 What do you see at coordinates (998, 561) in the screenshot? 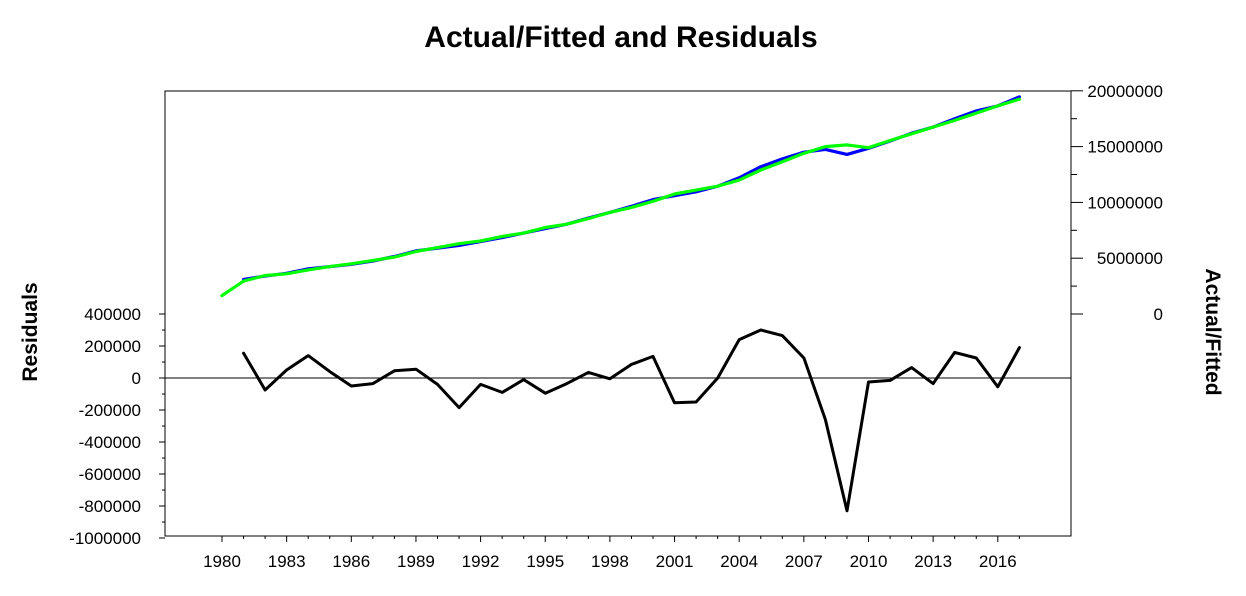
I see `x-tick-label: 2016` at bounding box center [998, 561].